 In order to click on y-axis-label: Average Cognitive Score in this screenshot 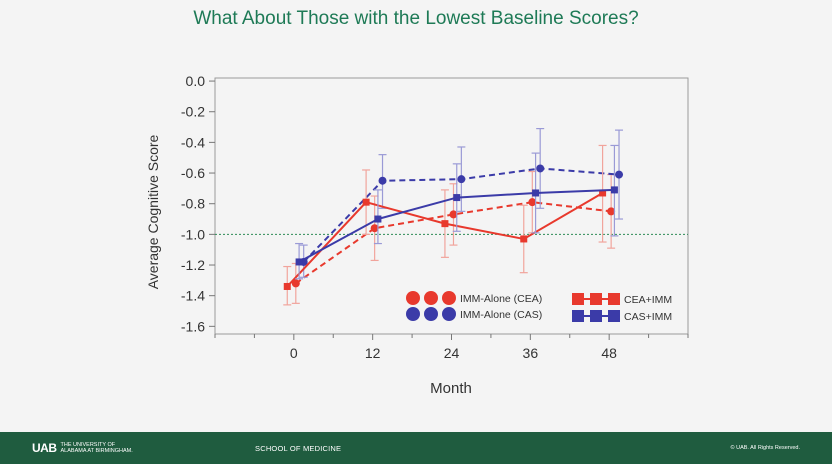, I will do `click(153, 211)`.